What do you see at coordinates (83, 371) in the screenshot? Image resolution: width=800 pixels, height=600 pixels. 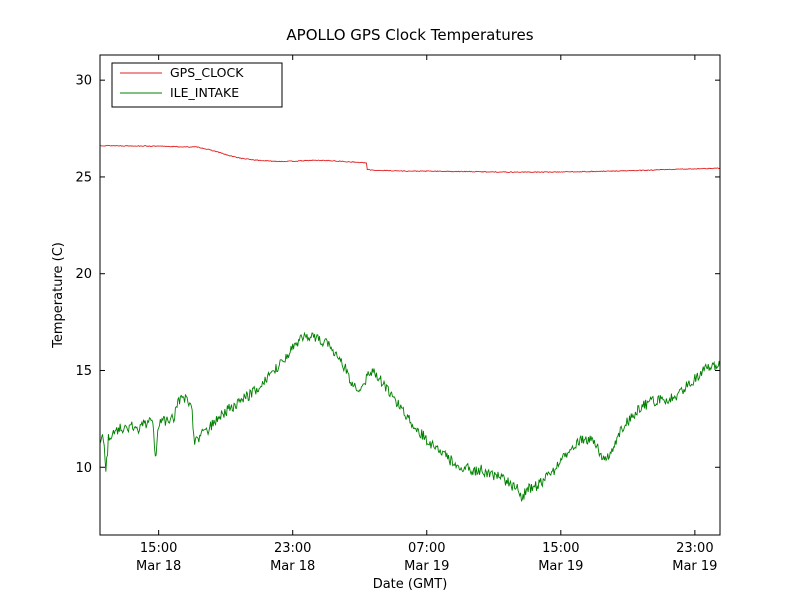 I see `y-tick-label: 15` at bounding box center [83, 371].